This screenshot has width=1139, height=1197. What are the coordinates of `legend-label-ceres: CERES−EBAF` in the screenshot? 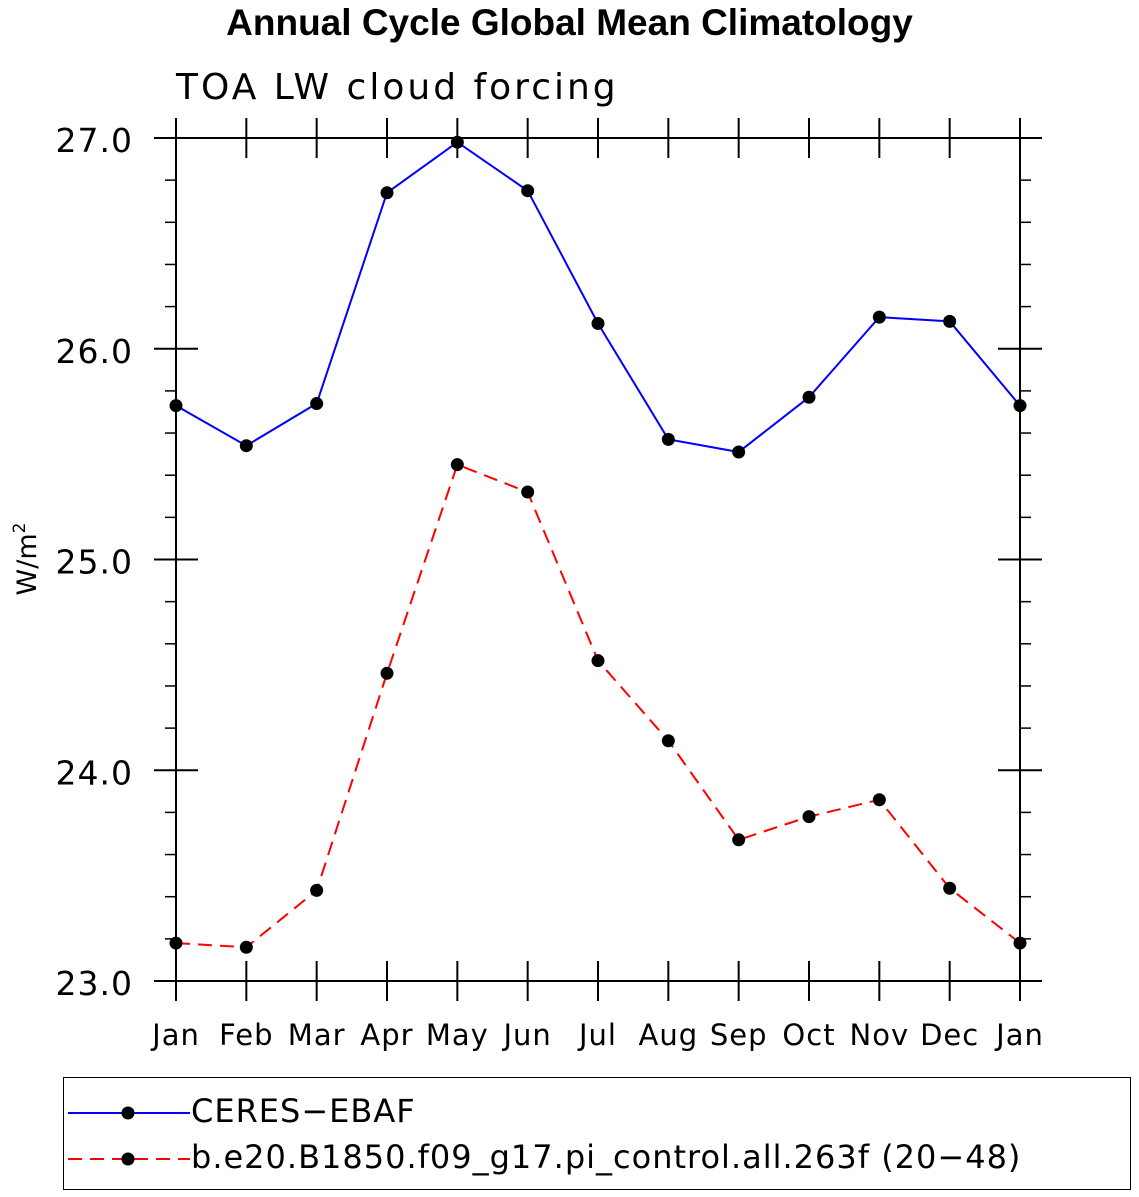 It's located at (303, 1111).